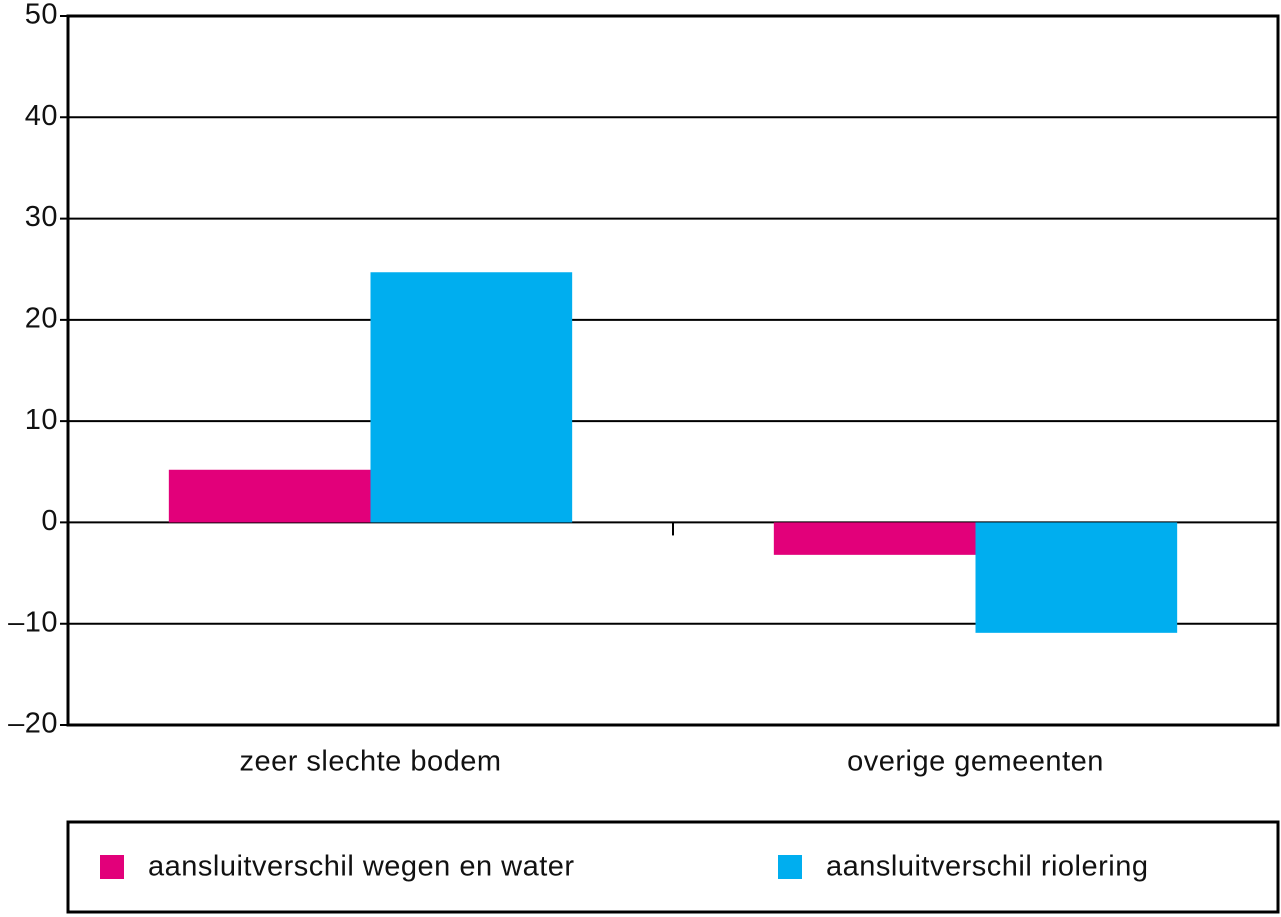 This screenshot has width=1281, height=917. I want to click on legend-label: aansluitverschil wegen en water, so click(361, 867).